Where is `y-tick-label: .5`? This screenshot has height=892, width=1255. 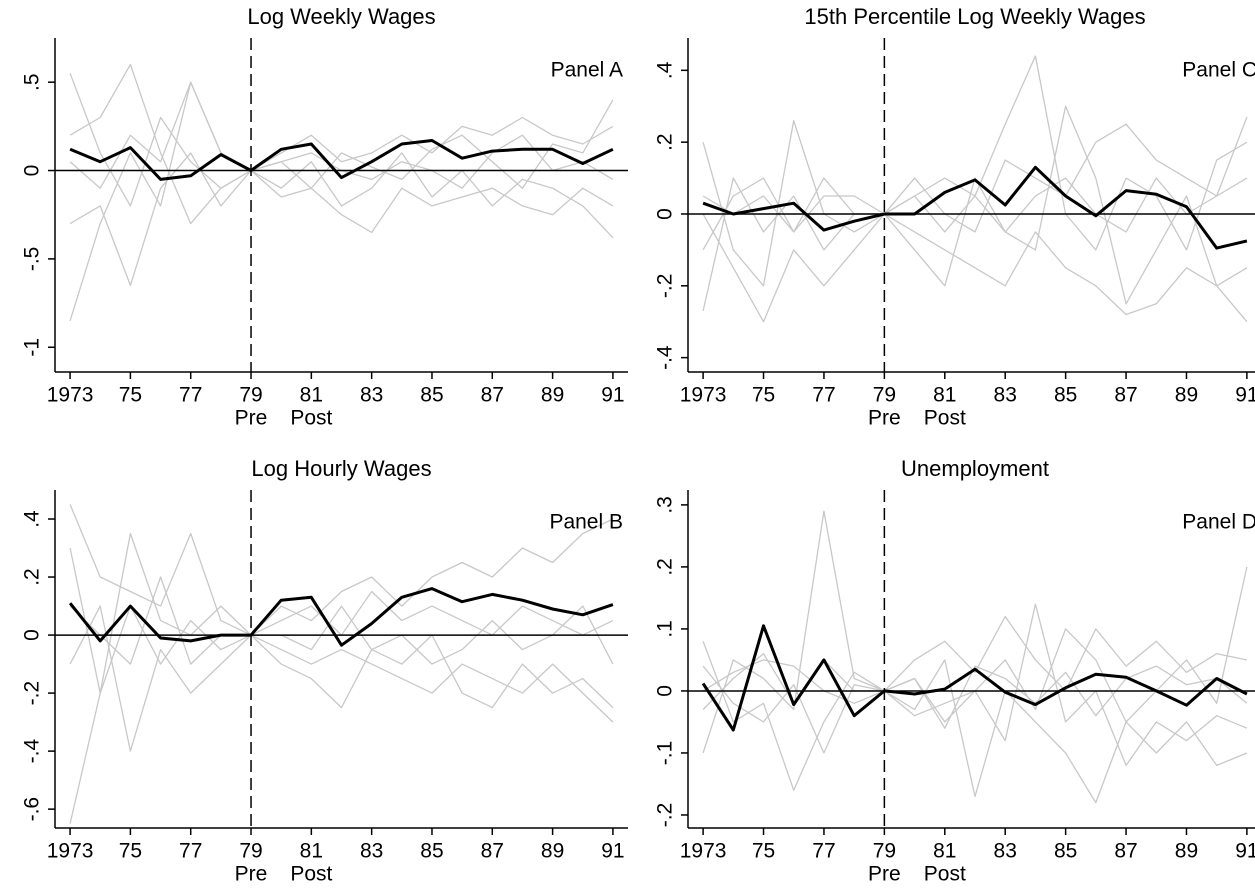
y-tick-label: .5 is located at coordinates (32, 82).